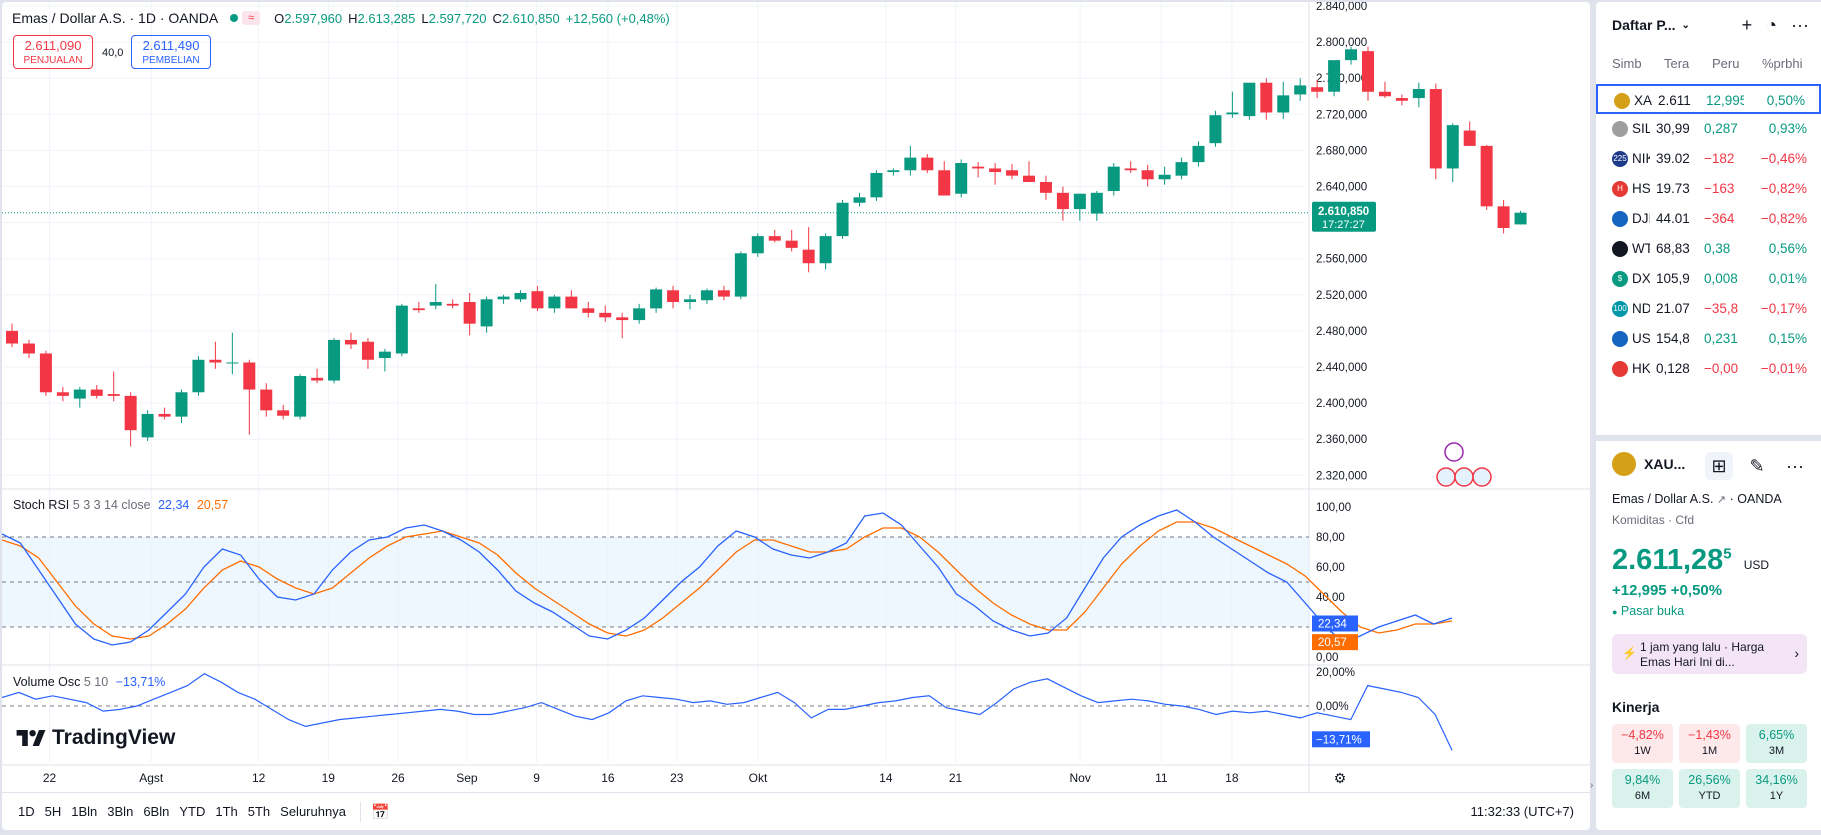 This screenshot has width=1821, height=835. Describe the element at coordinates (1642, 788) in the screenshot. I see `performance-cell: 9,84% 6M` at that location.